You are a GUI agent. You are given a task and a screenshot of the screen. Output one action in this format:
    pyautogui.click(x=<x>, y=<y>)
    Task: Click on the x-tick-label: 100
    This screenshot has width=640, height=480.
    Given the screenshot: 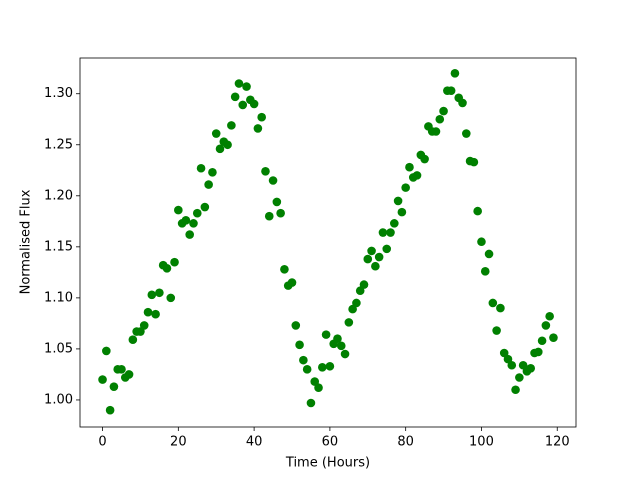 What is the action you would take?
    pyautogui.click(x=481, y=442)
    